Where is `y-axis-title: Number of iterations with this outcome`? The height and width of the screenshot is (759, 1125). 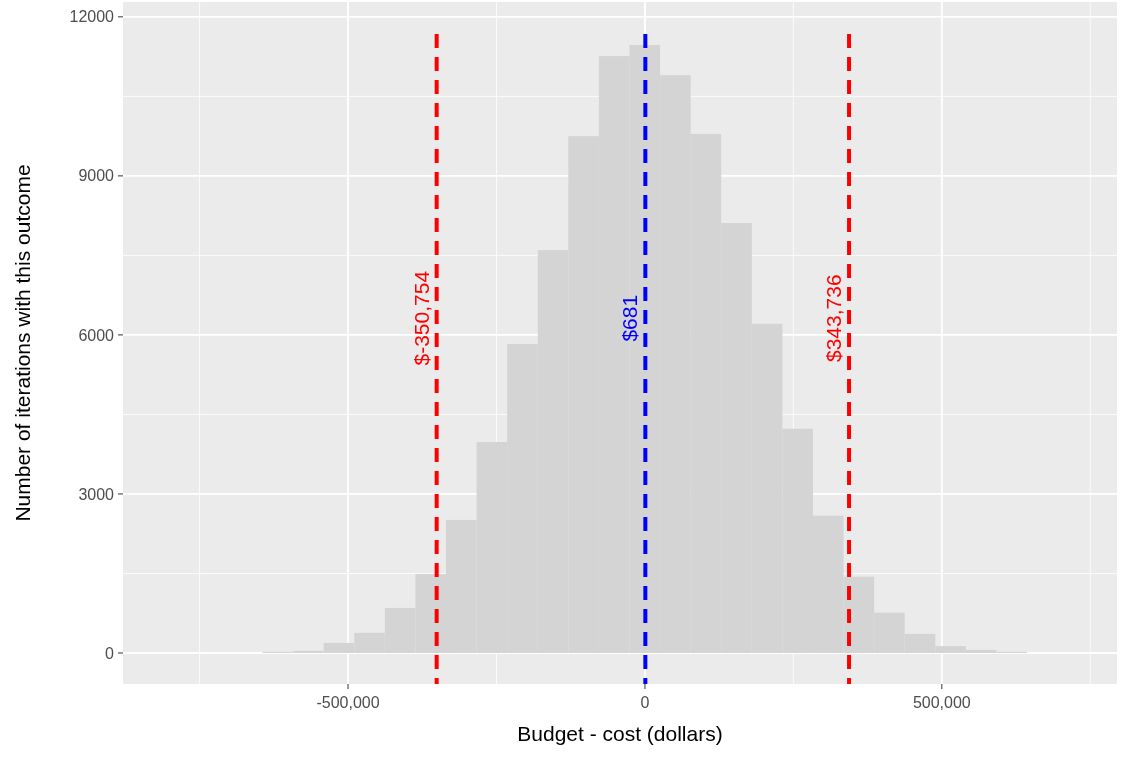 y-axis-title: Number of iterations with this outcome is located at coordinates (22, 343).